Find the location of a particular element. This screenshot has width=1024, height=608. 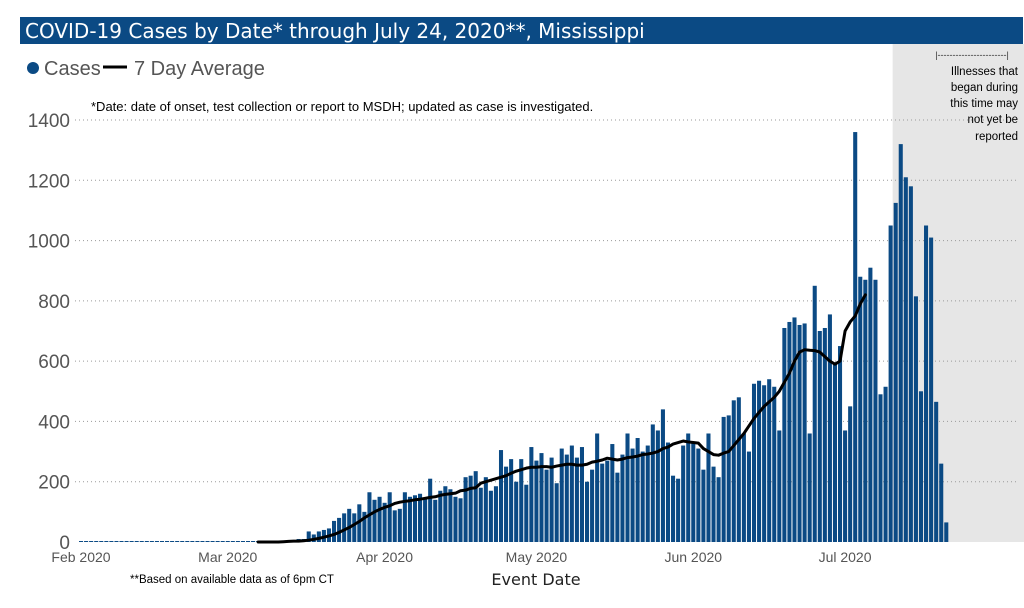

y-tick-label: 400 is located at coordinates (54, 422).